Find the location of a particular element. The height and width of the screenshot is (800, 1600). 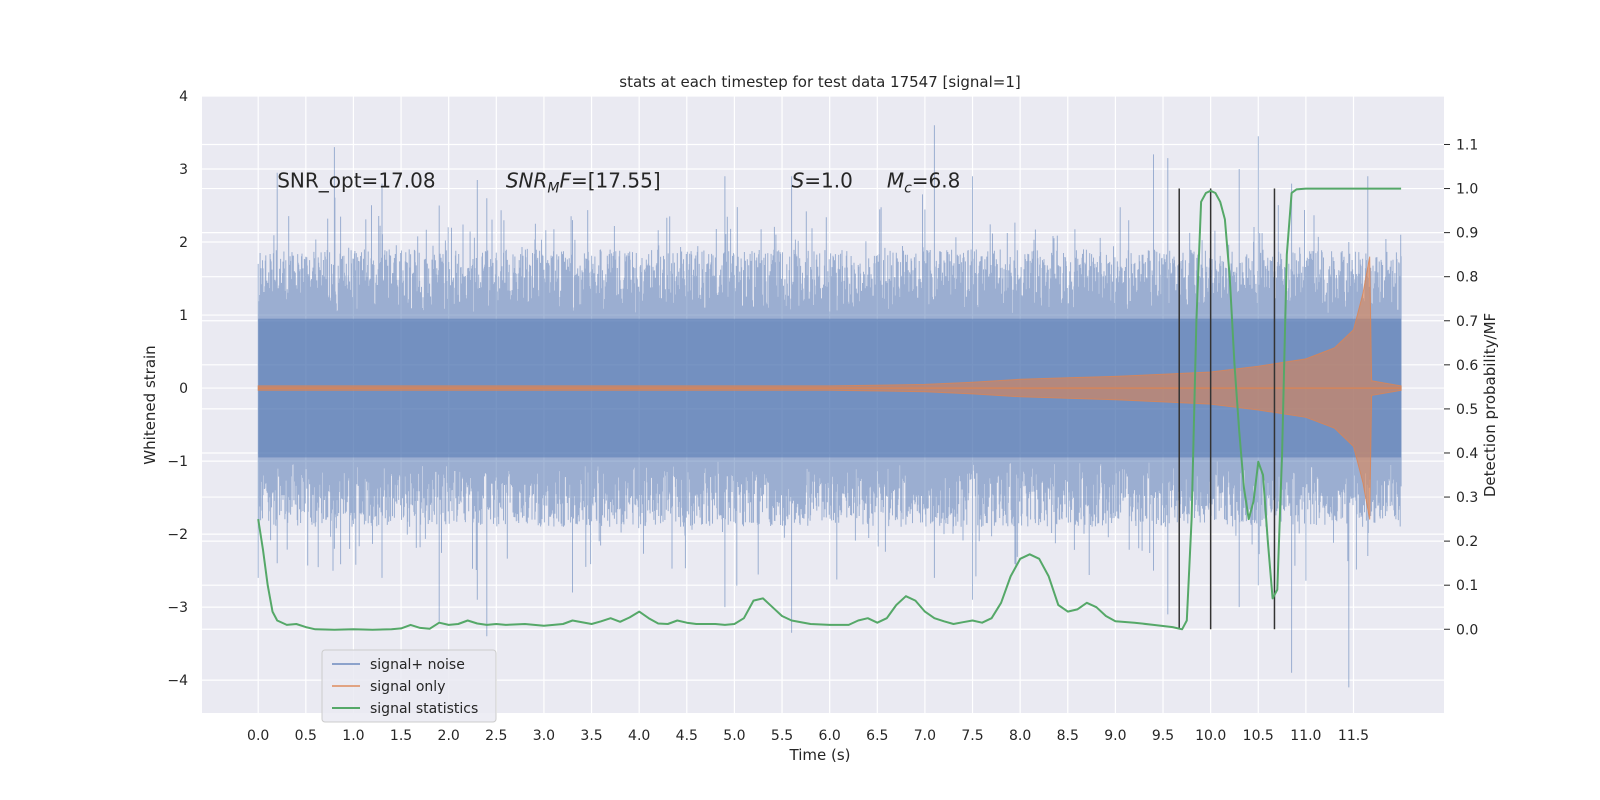

y-tick-label: 1 is located at coordinates (183, 316).